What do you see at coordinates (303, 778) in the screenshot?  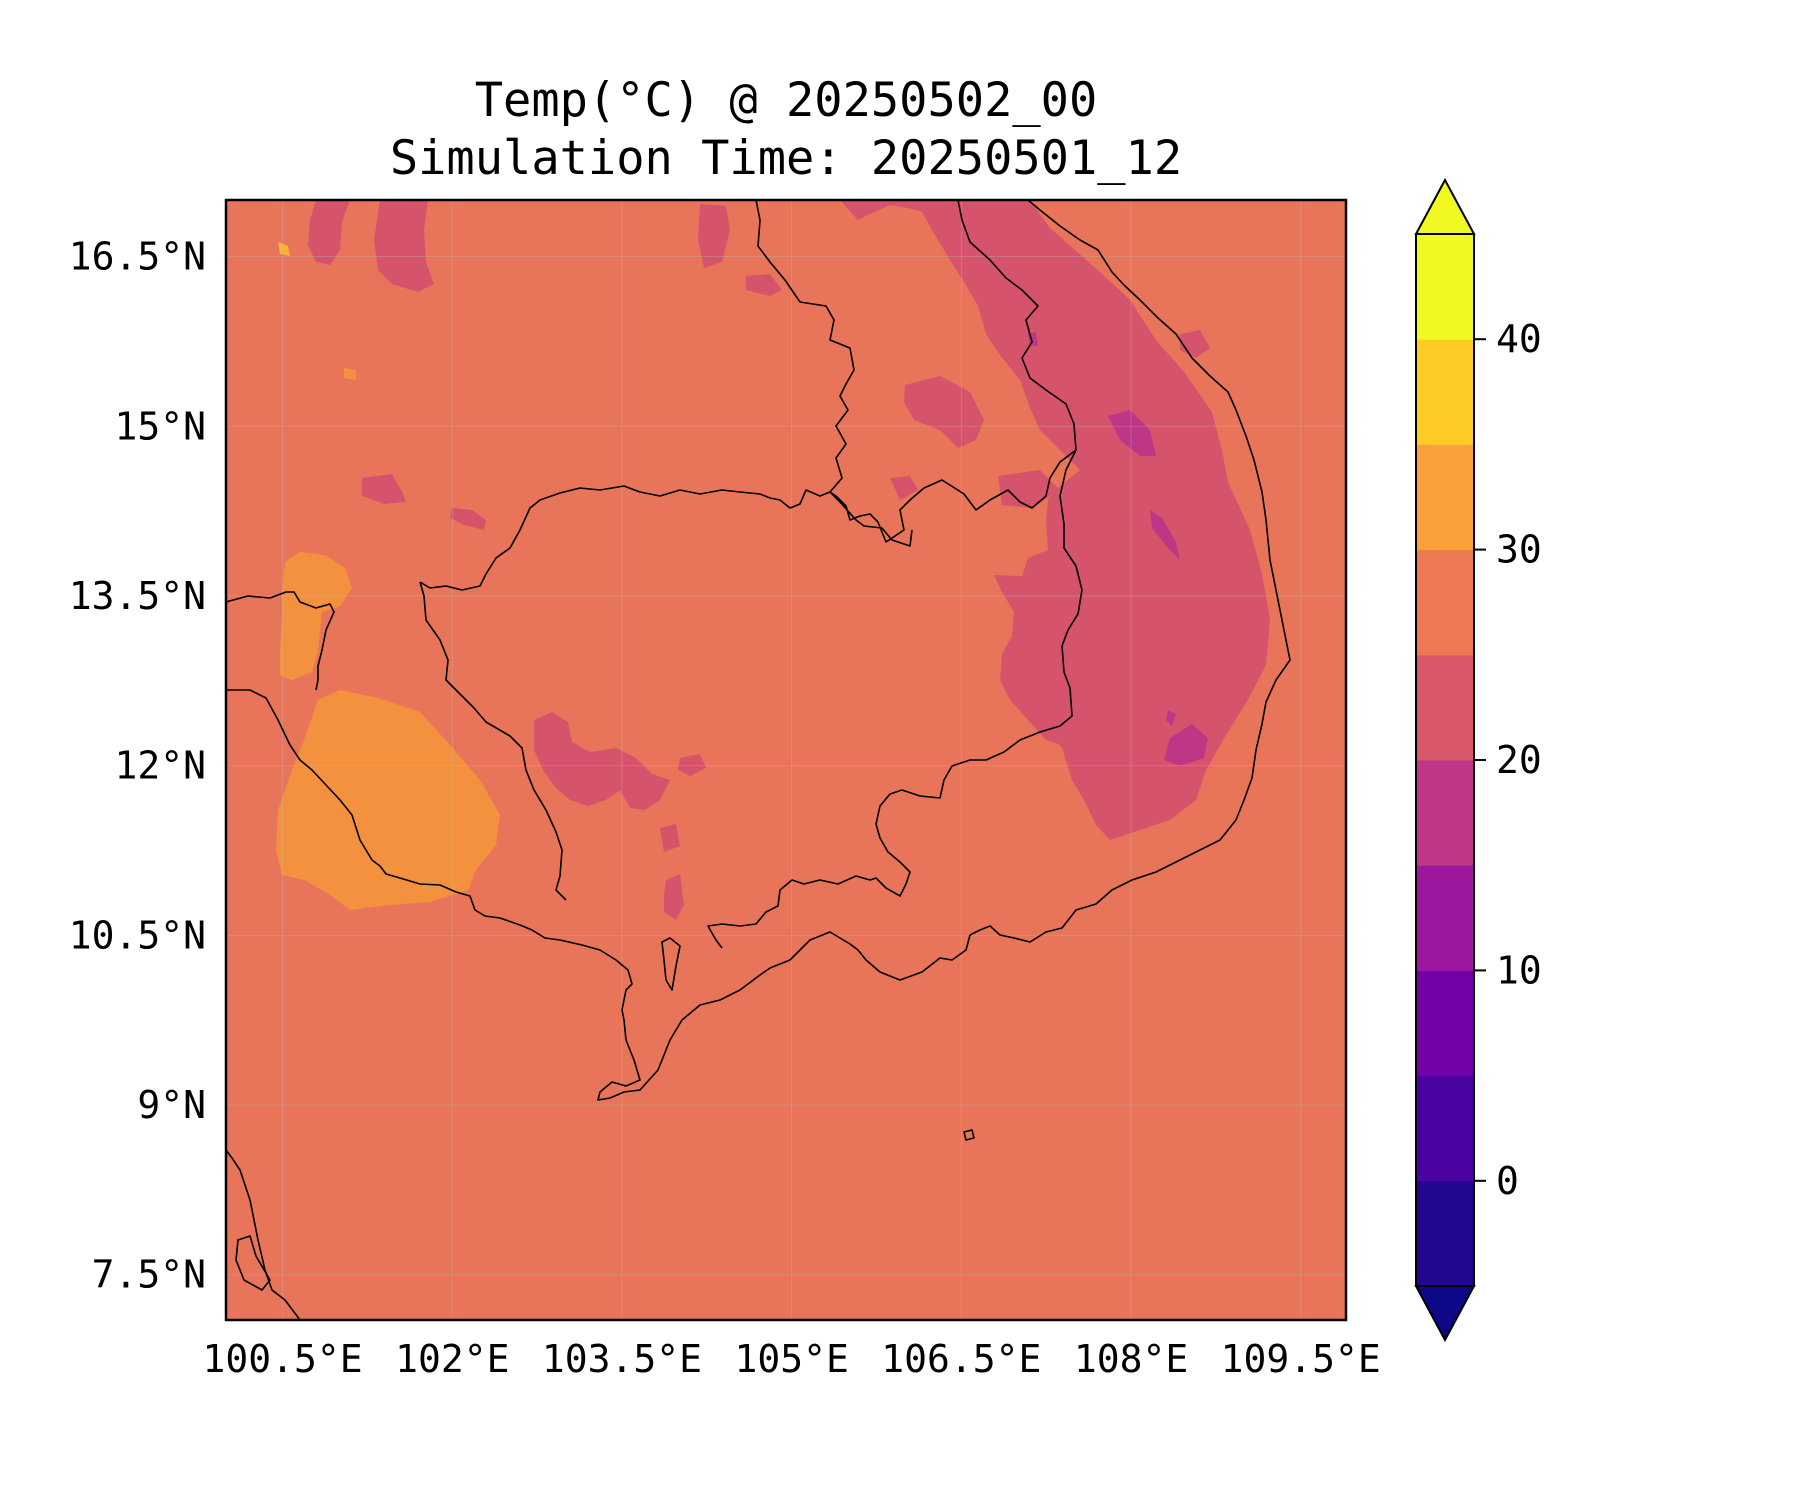 I see `coastline-cambodia-thailand` at bounding box center [303, 778].